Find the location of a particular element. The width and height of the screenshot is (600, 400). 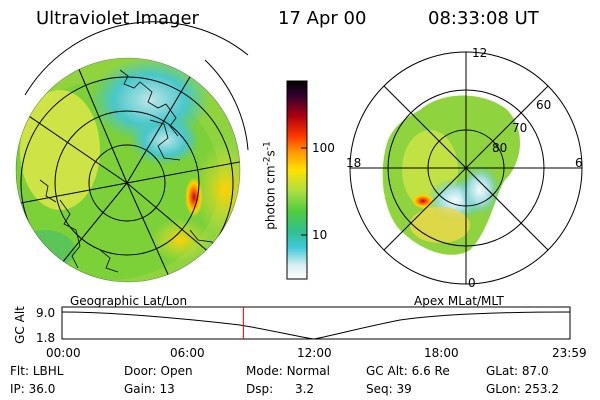

gain-label: Gain: is located at coordinates (140, 389).